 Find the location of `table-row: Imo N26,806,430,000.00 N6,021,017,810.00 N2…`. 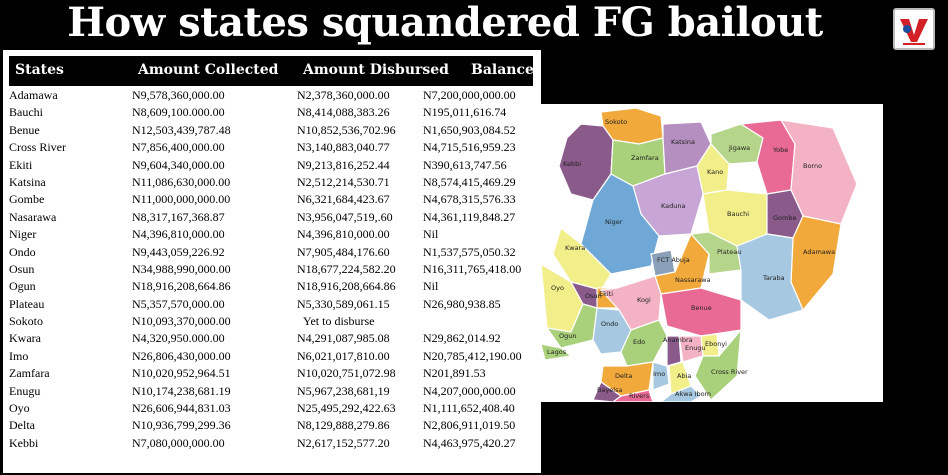

table-row: Imo N26,806,430,000.00 N6,021,017,810.00 N2… is located at coordinates (272, 356).